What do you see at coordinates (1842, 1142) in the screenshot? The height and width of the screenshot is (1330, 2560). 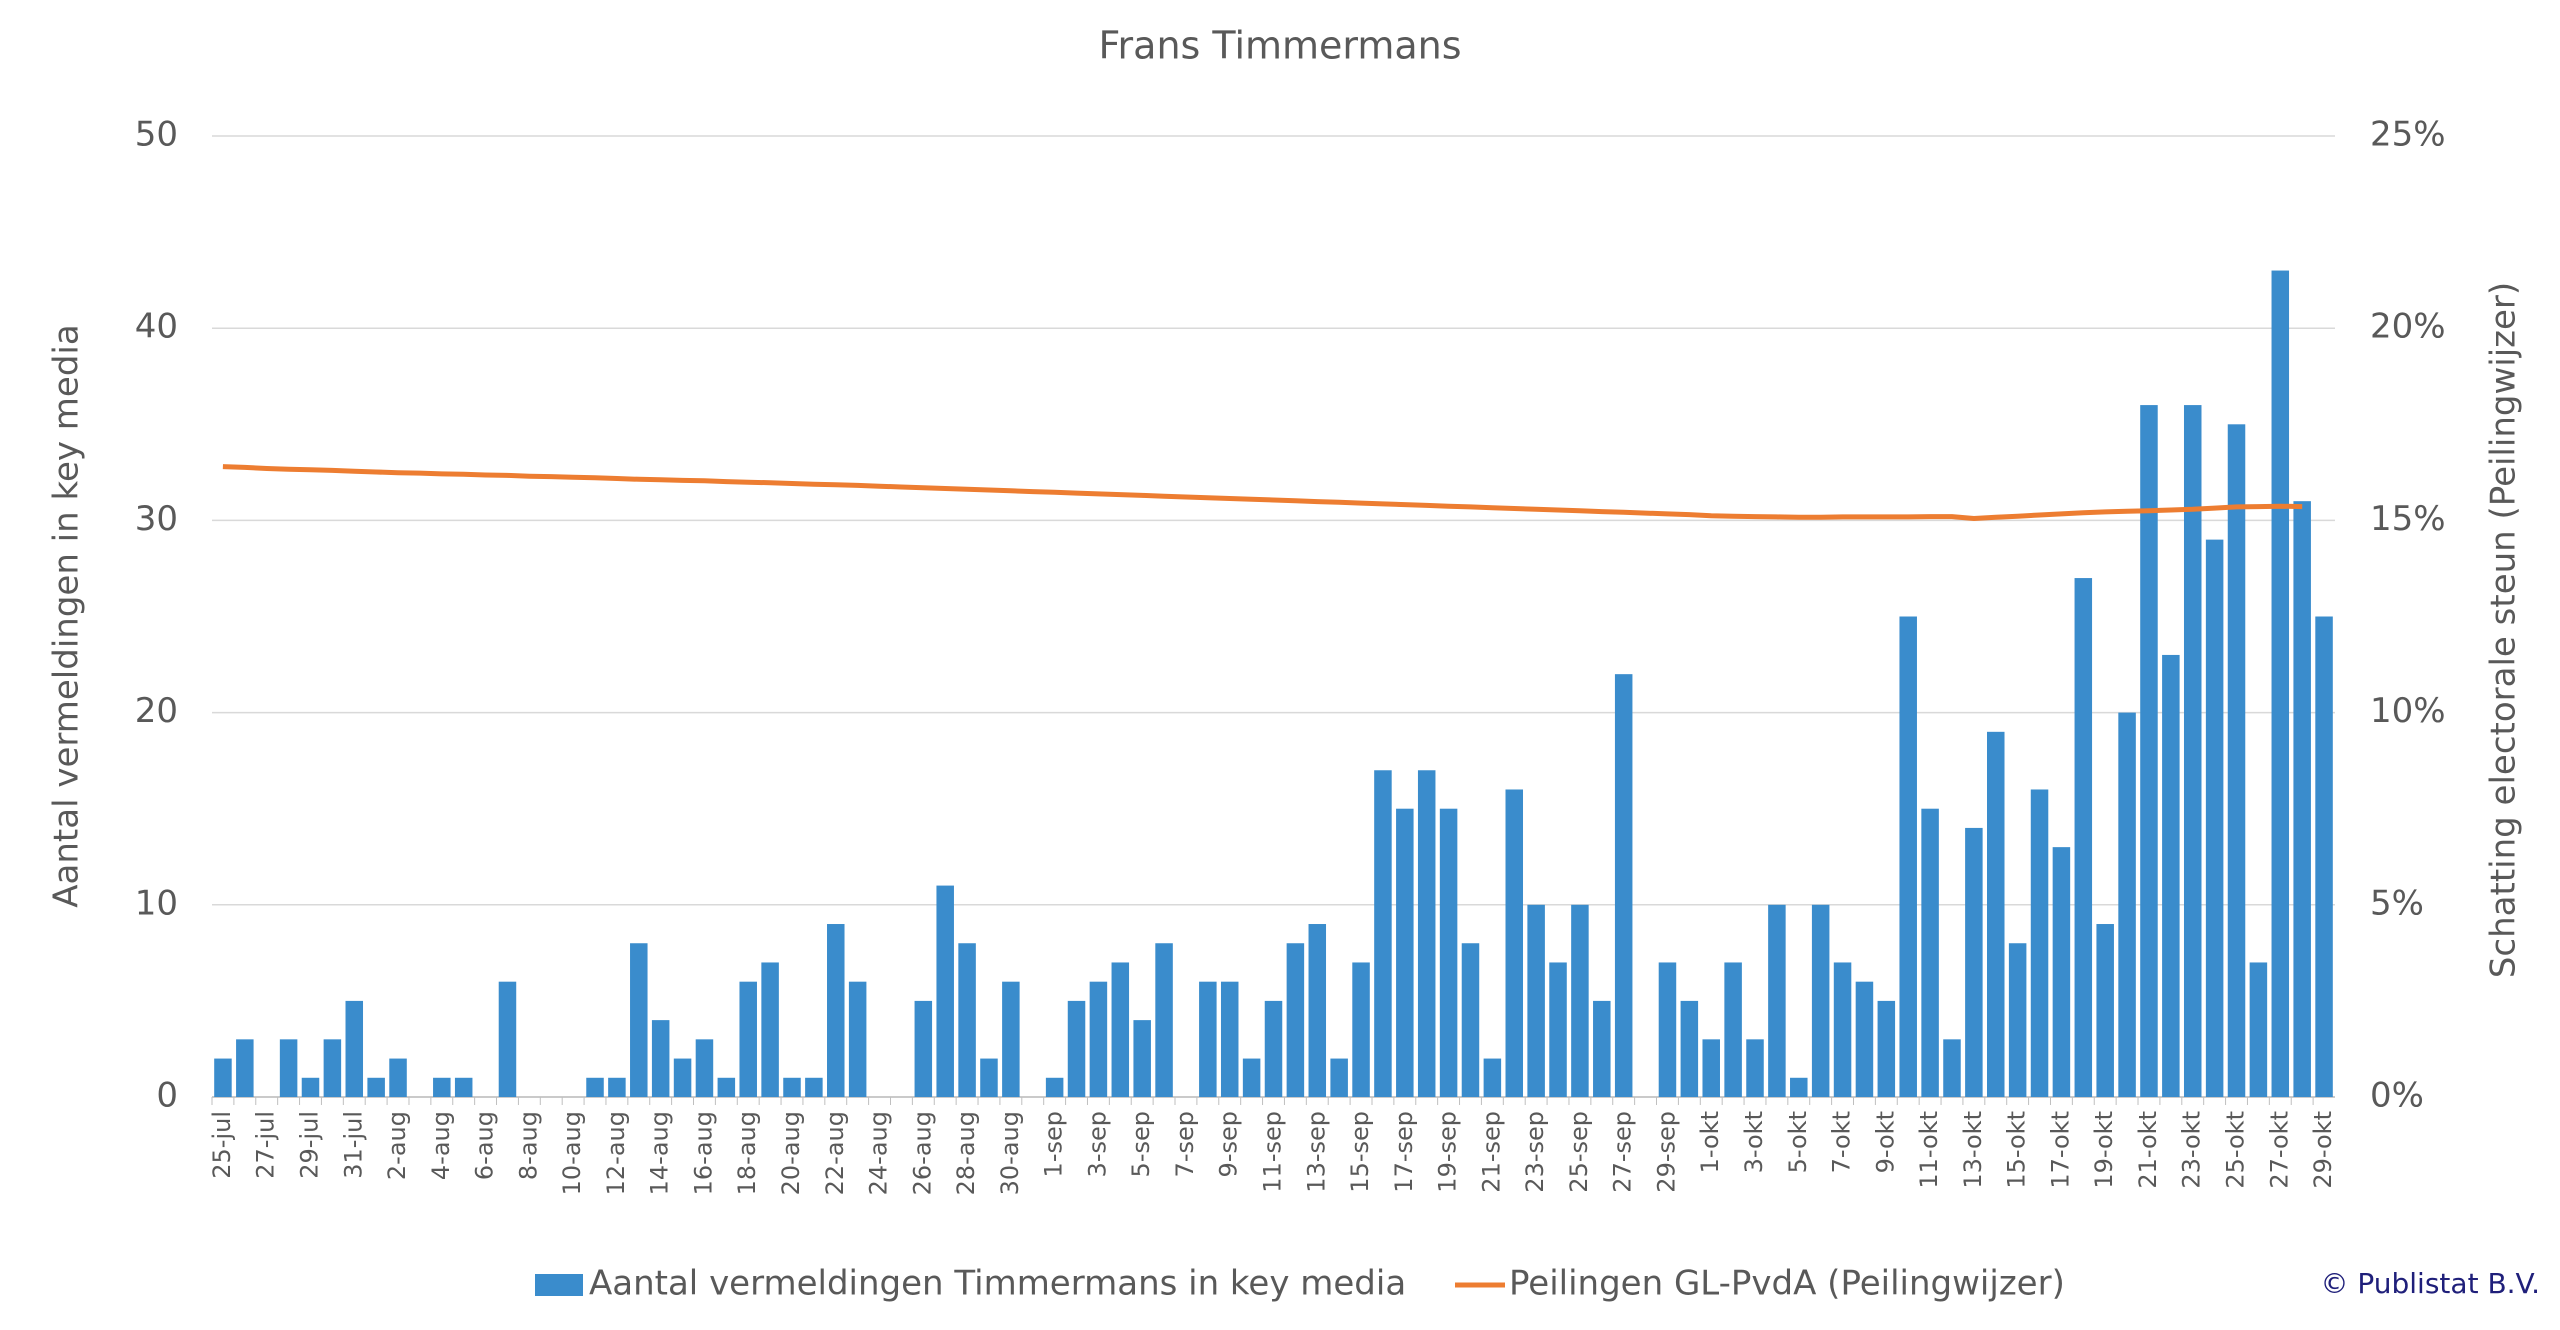 I see `x-tick-label: 7-okt` at bounding box center [1842, 1142].